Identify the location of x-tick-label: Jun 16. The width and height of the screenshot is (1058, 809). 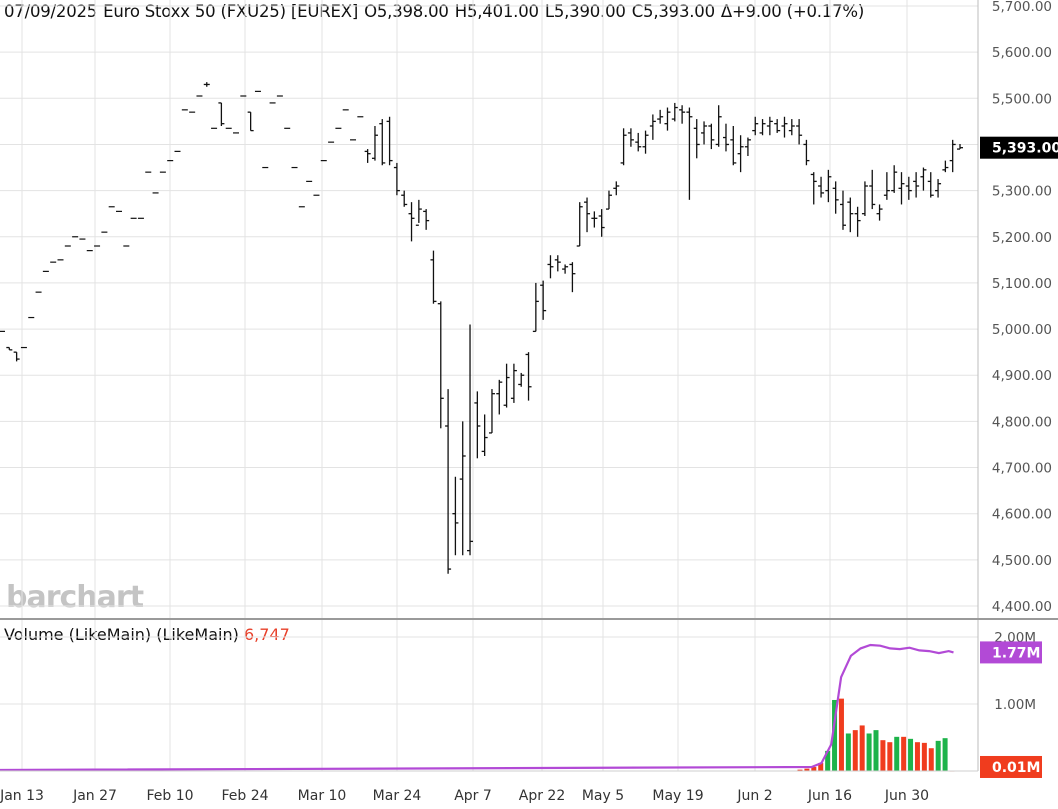
(829, 796).